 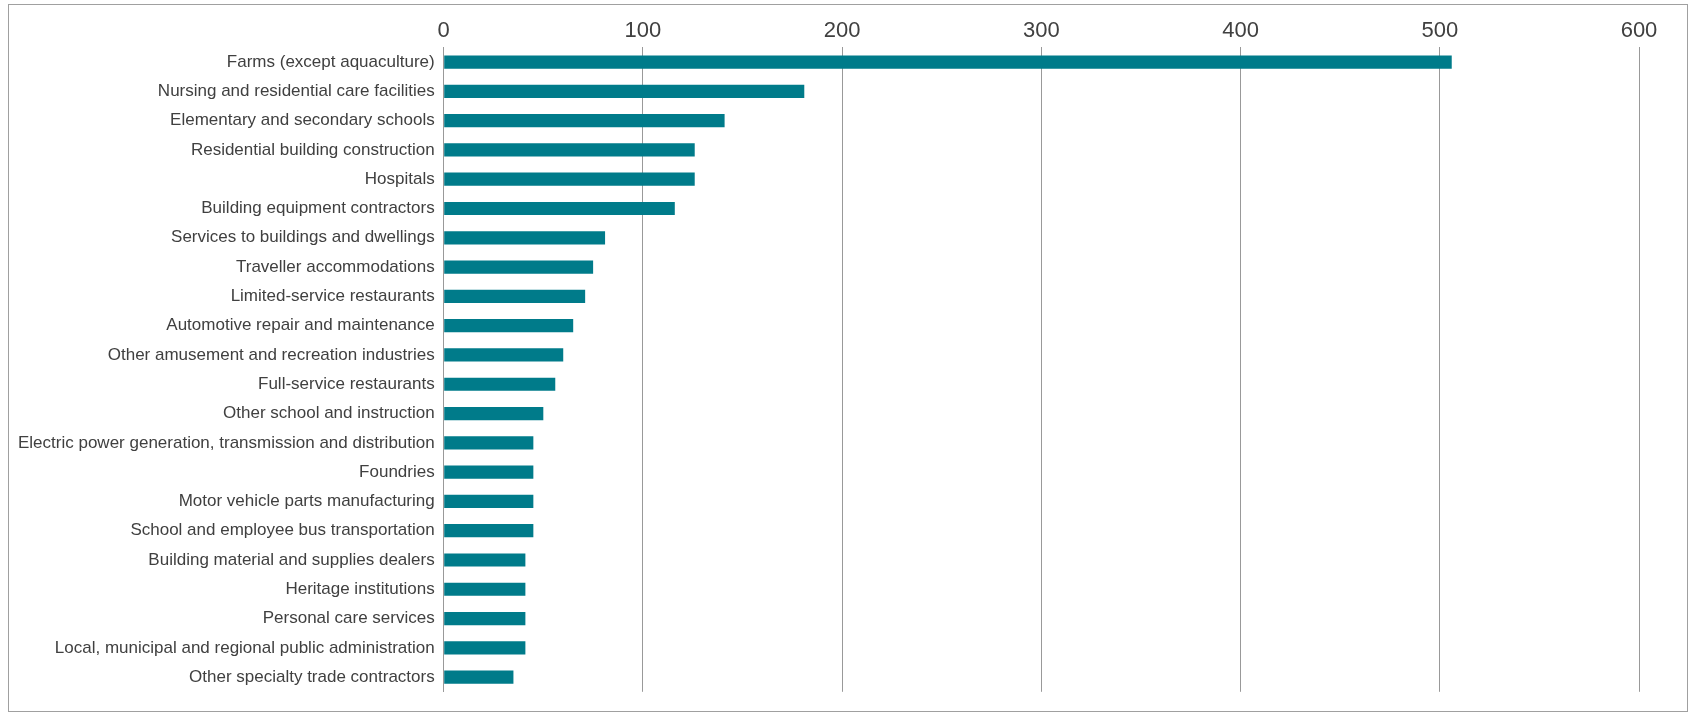 What do you see at coordinates (399, 178) in the screenshot?
I see `y-tick-label: Hospitals` at bounding box center [399, 178].